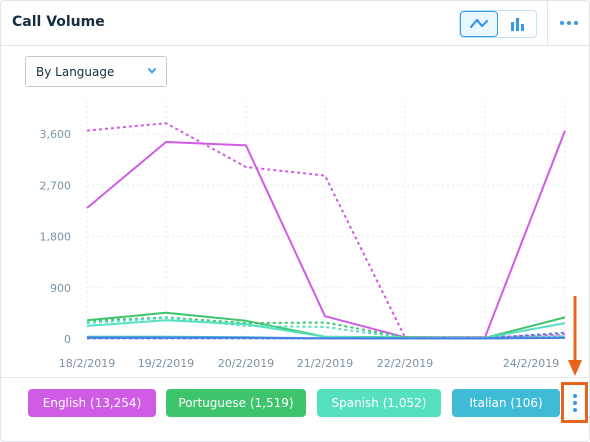  What do you see at coordinates (405, 363) in the screenshot?
I see `x-tick-label: 22/2/2019` at bounding box center [405, 363].